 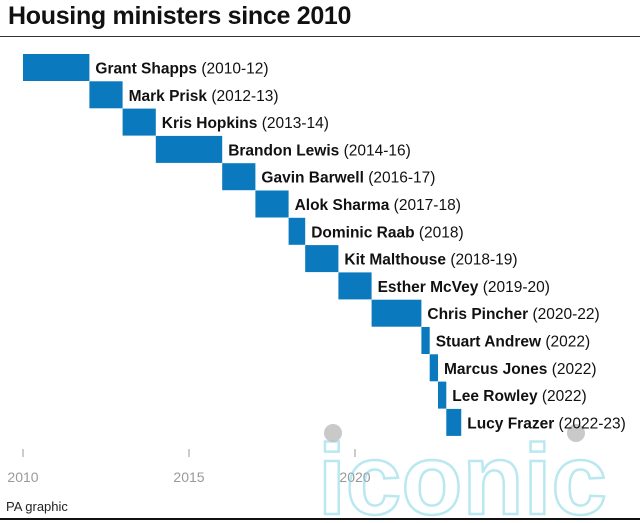 What do you see at coordinates (212, 123) in the screenshot?
I see `minister-name: Kris Hopkins` at bounding box center [212, 123].